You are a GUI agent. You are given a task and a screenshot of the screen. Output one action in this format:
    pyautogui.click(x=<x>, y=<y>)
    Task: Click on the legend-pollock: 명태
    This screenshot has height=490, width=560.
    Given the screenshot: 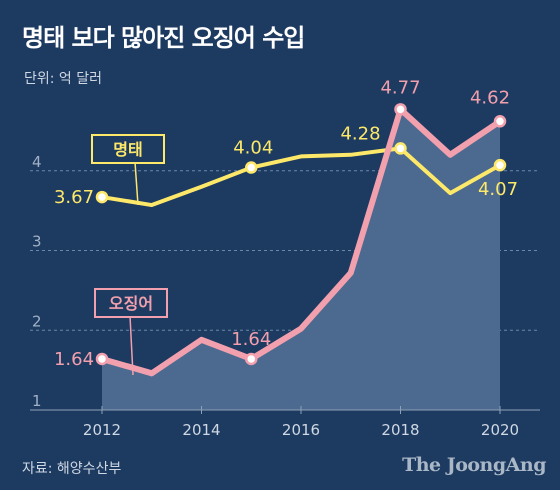 What is the action you would take?
    pyautogui.click(x=128, y=170)
    